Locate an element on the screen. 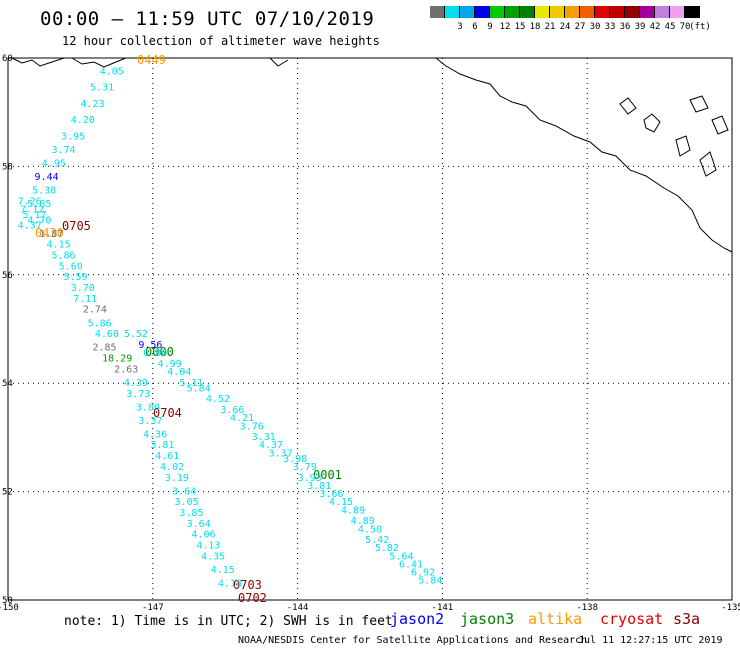 The width and height of the screenshot is (740, 650). wave-height-reading: 3.19 is located at coordinates (177, 478).